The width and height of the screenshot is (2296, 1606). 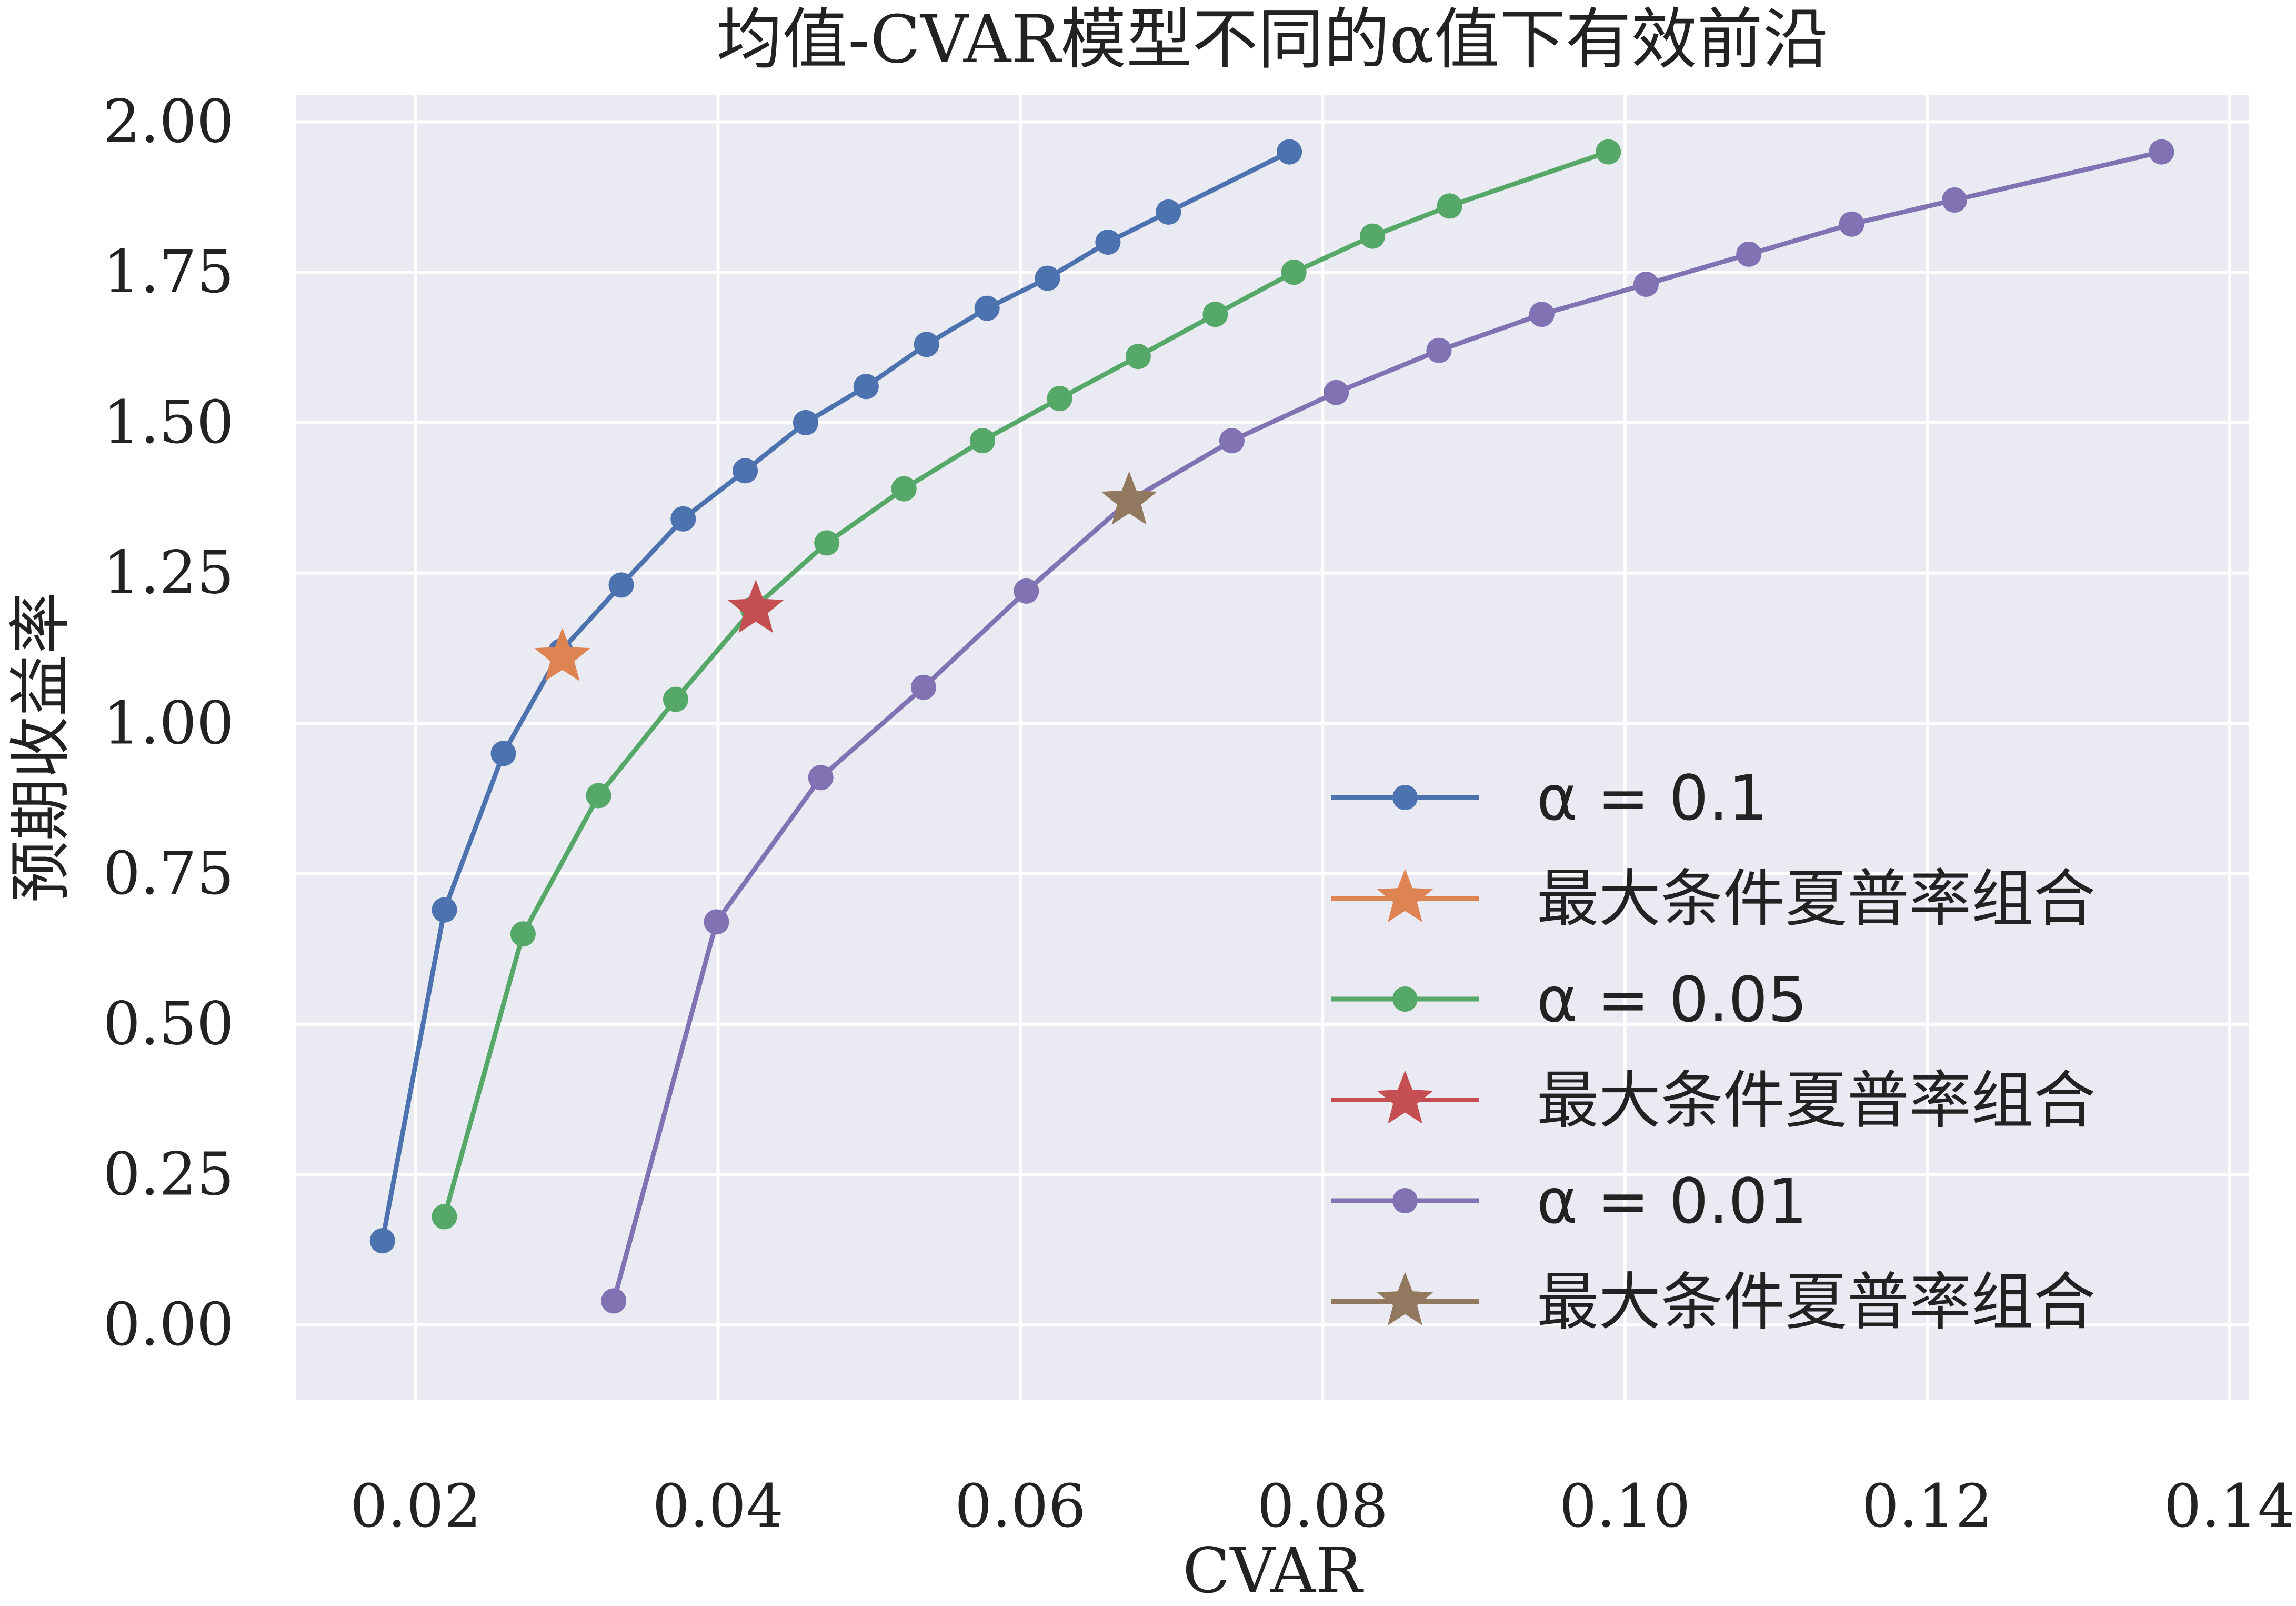 I want to click on y-tick-label: 0.75, so click(x=169, y=874).